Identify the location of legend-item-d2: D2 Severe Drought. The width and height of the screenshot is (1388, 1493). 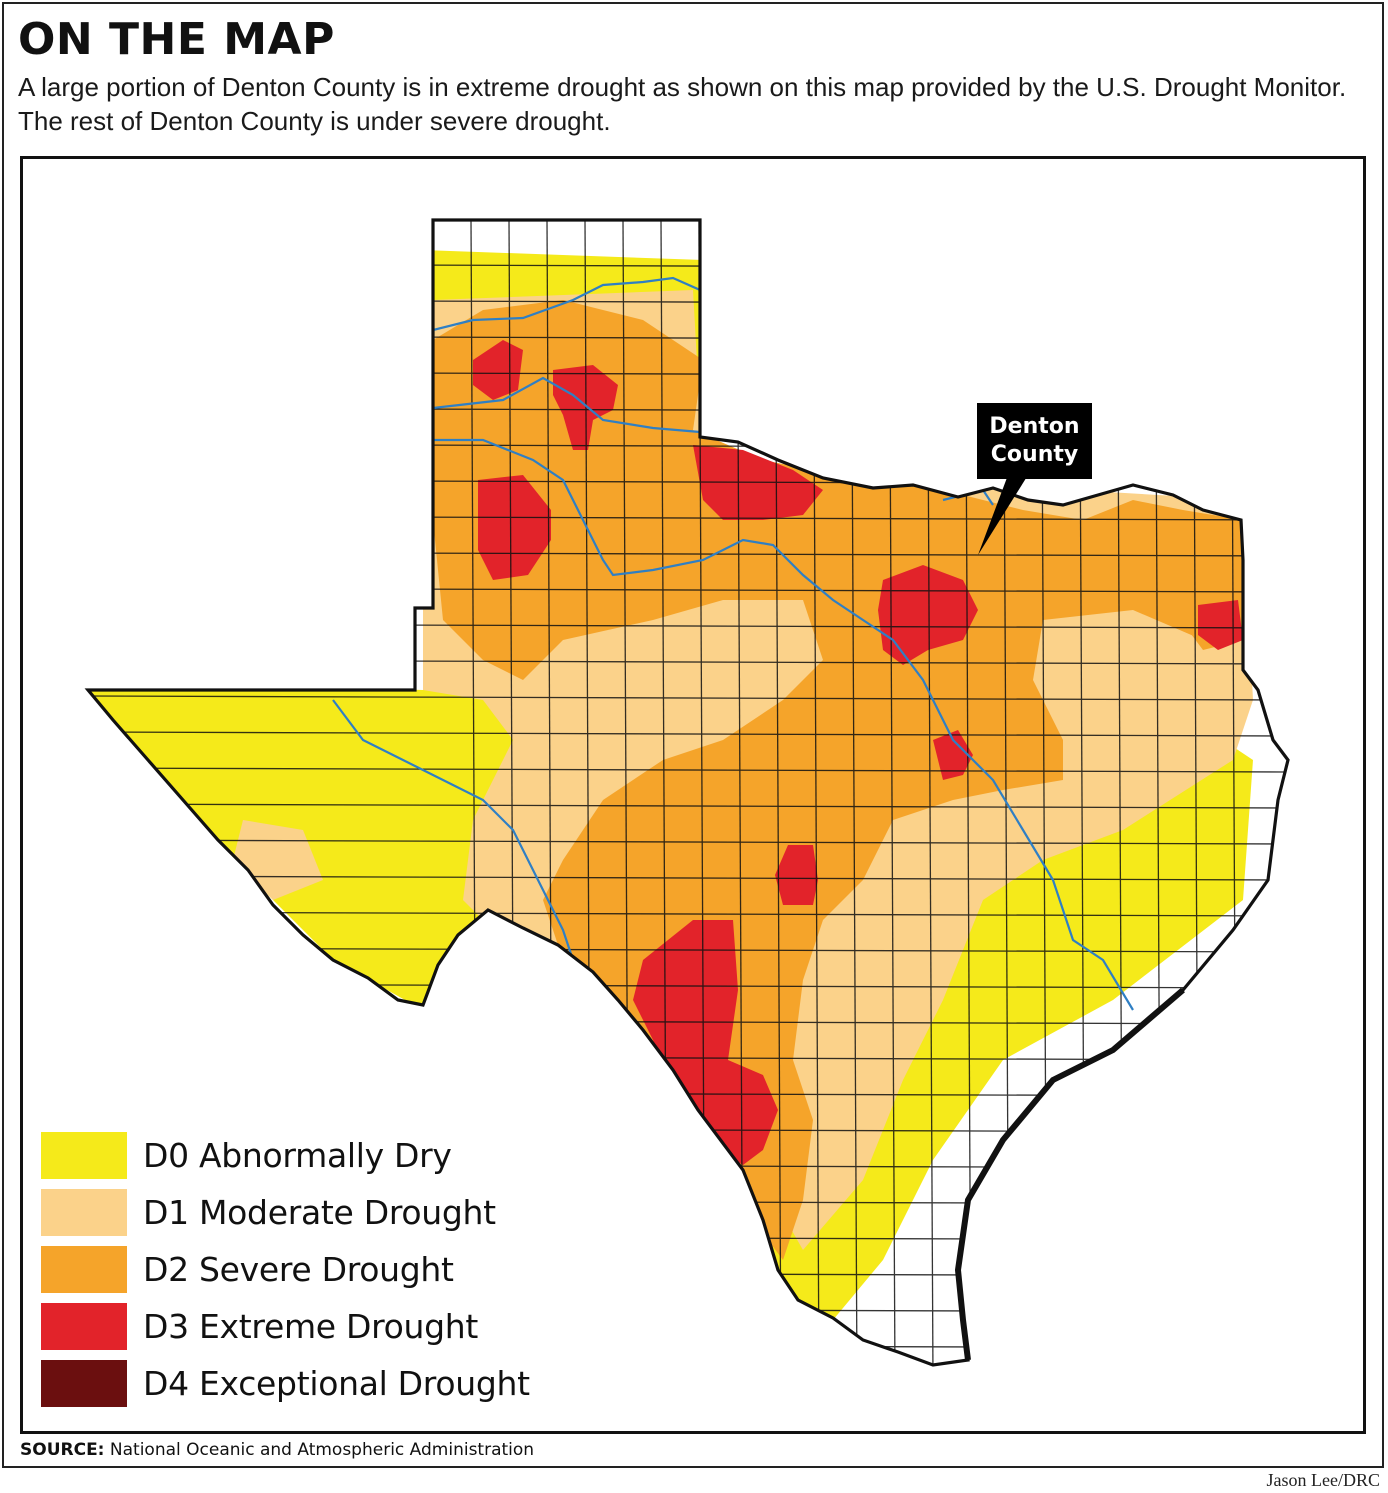
(285, 1269).